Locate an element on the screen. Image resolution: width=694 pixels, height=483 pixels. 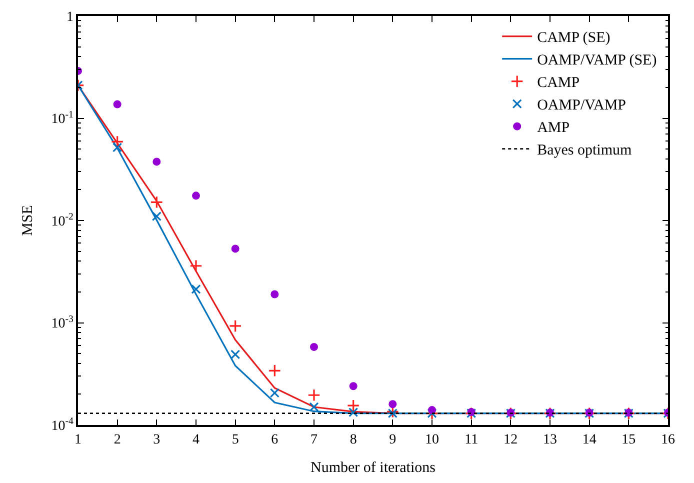
x-tick-label: 2 is located at coordinates (117, 440).